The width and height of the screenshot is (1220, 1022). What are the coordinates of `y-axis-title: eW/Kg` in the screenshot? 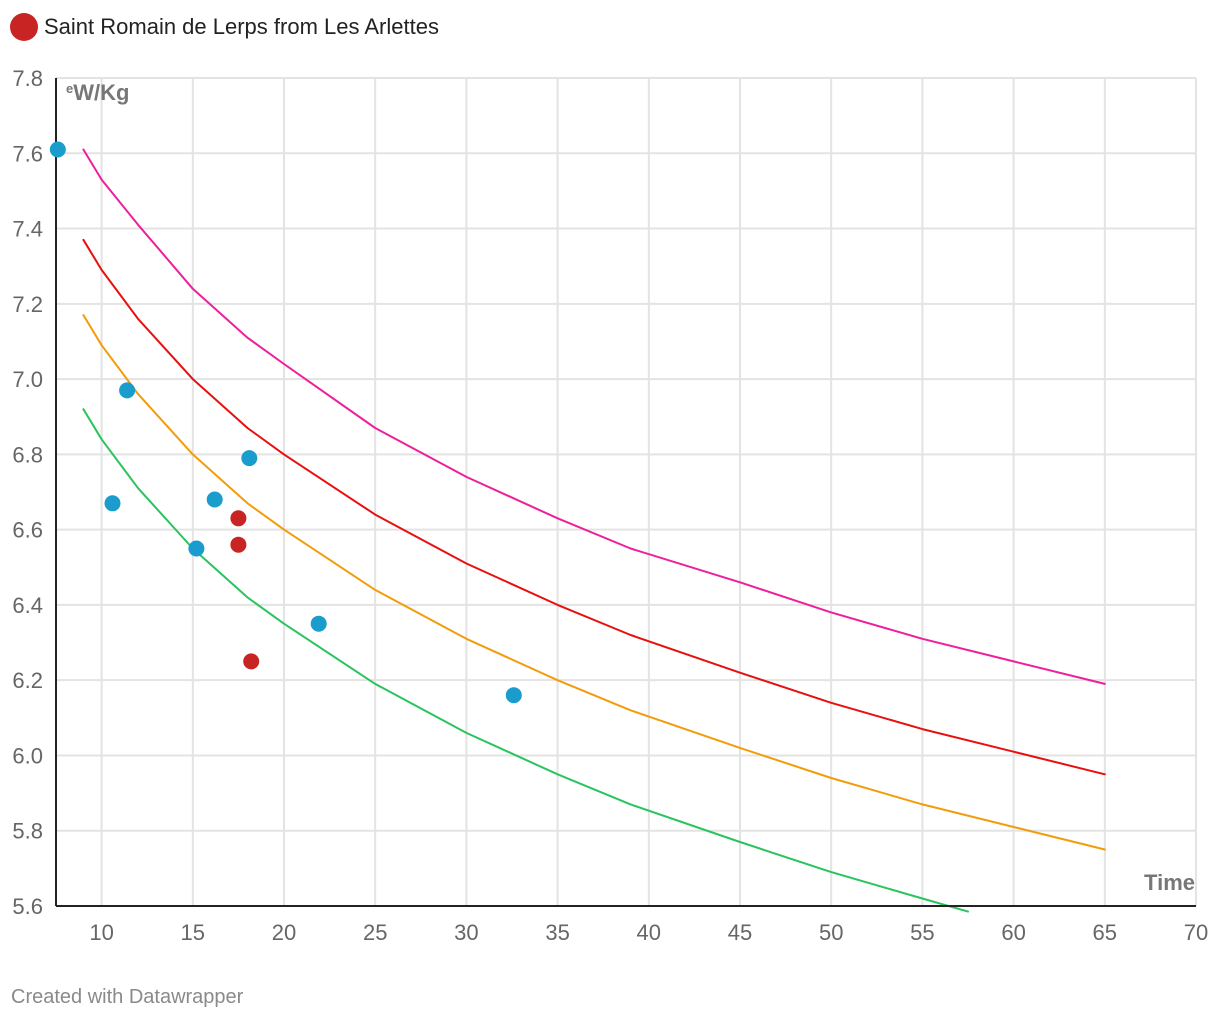 It's located at (97, 92).